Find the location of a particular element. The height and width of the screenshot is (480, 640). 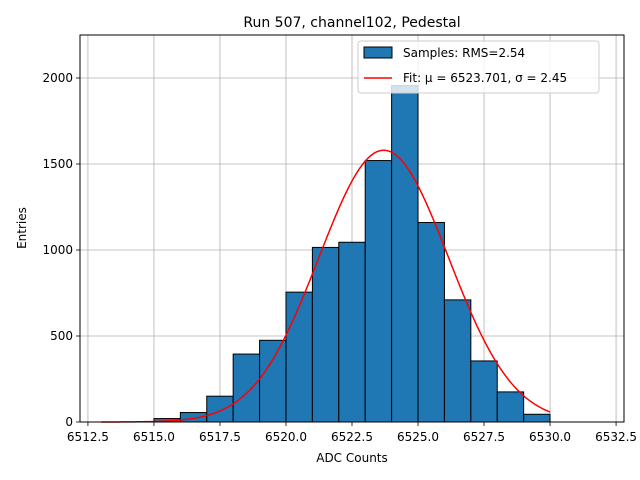

chart-title: Run 507, channel102, Pedestal is located at coordinates (351, 23).